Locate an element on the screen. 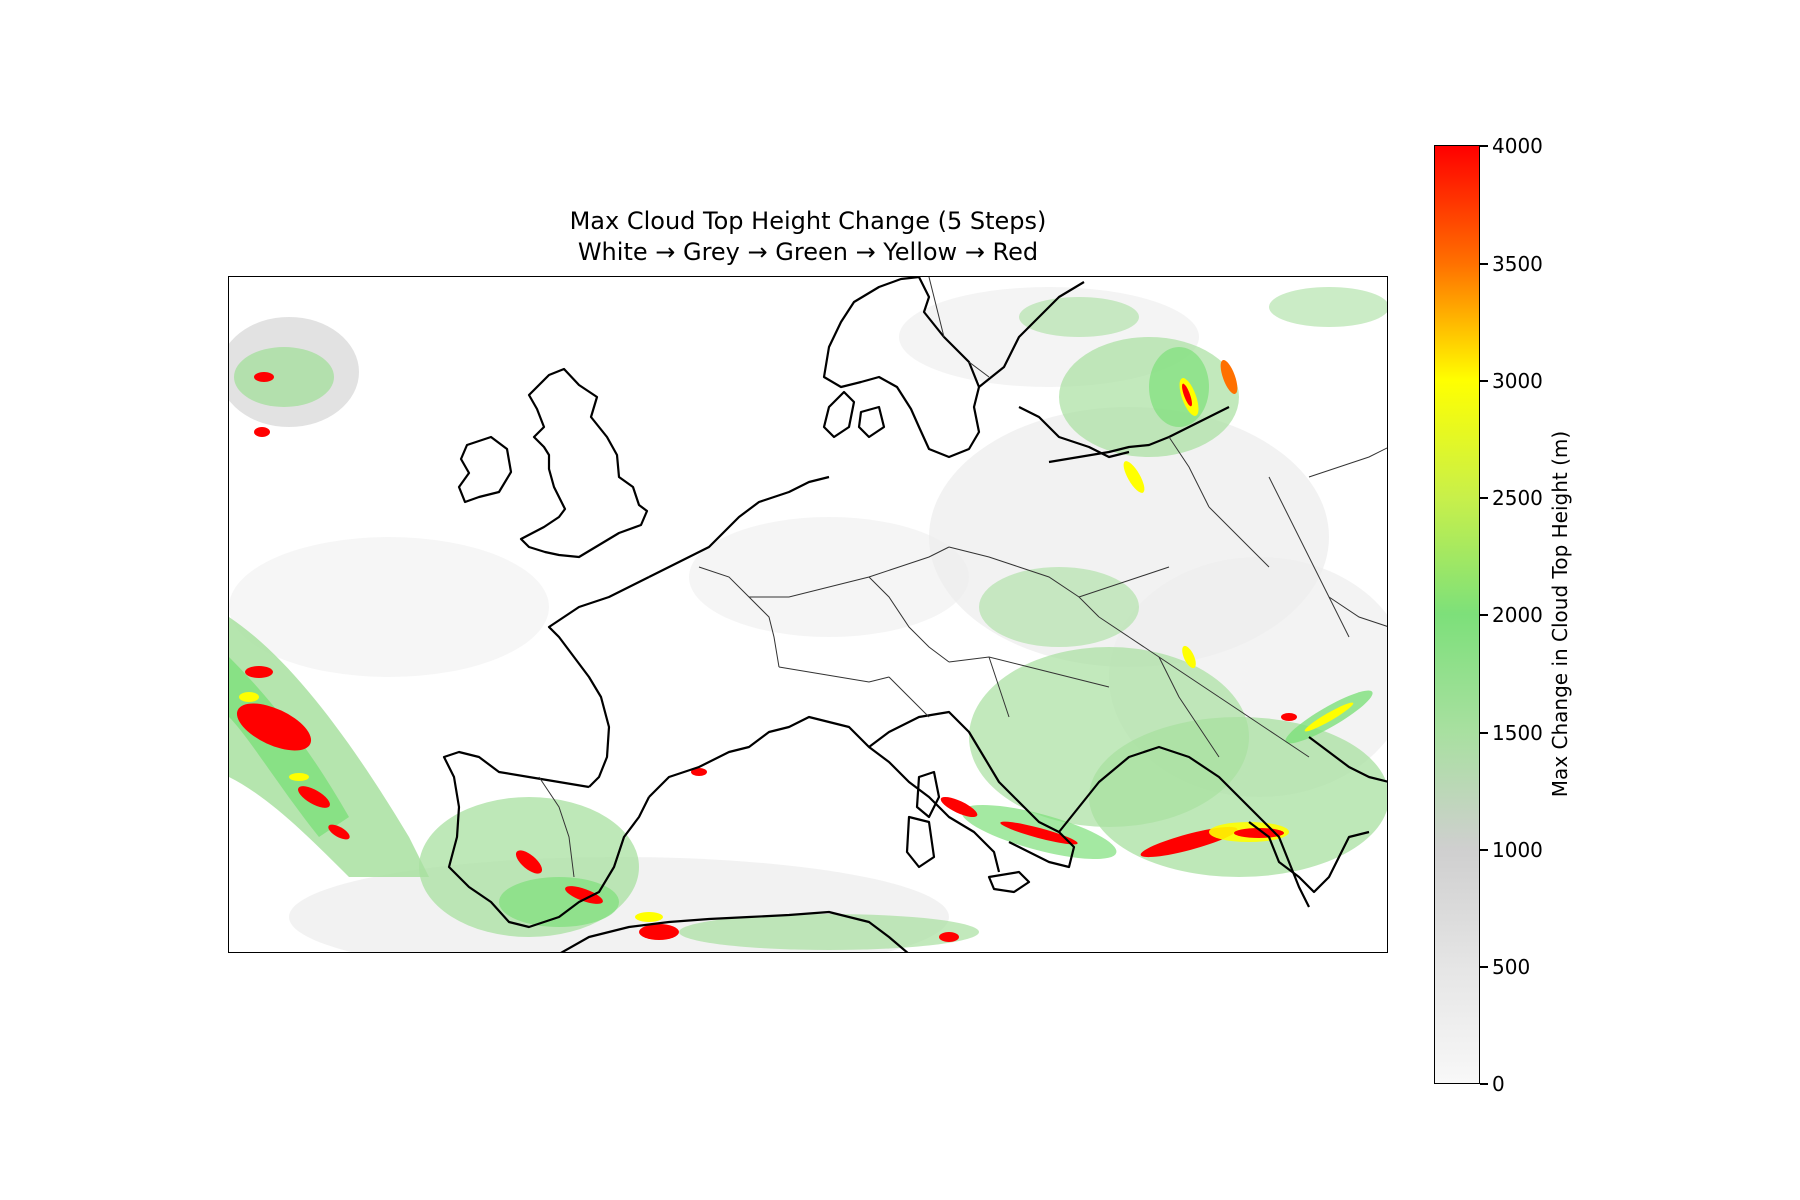 The image size is (1800, 1200). colorbar-tick-label: 500 is located at coordinates (1511, 967).